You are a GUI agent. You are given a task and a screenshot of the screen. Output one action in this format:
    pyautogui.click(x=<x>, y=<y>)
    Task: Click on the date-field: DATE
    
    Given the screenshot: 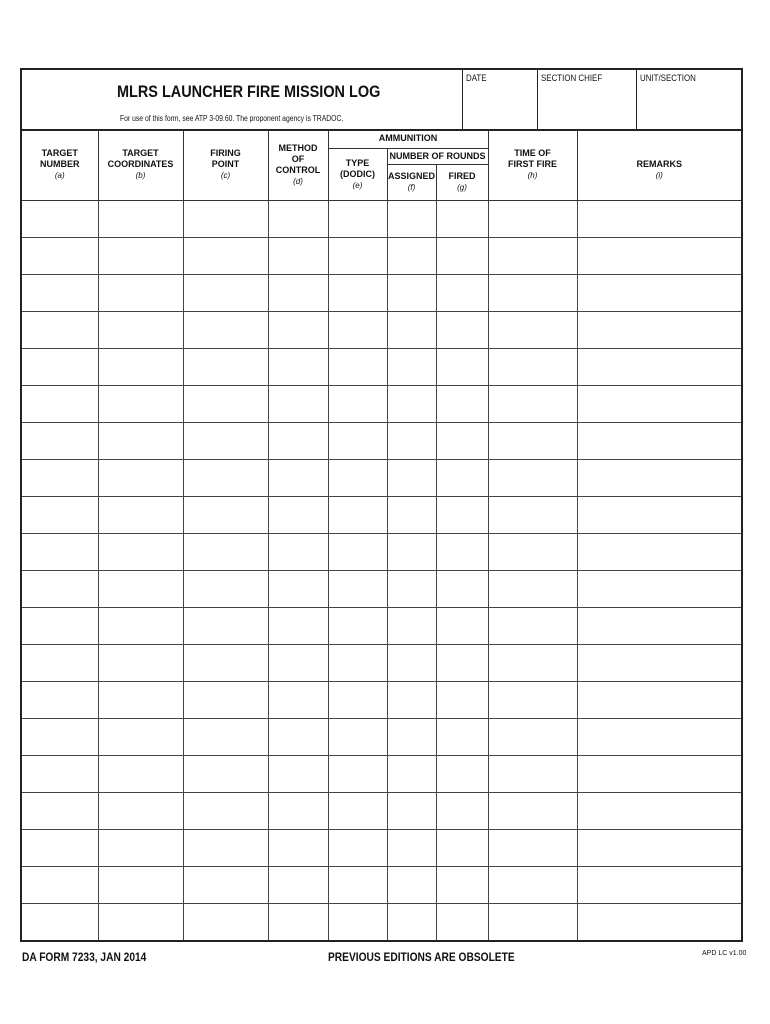 What is the action you would take?
    pyautogui.click(x=499, y=99)
    